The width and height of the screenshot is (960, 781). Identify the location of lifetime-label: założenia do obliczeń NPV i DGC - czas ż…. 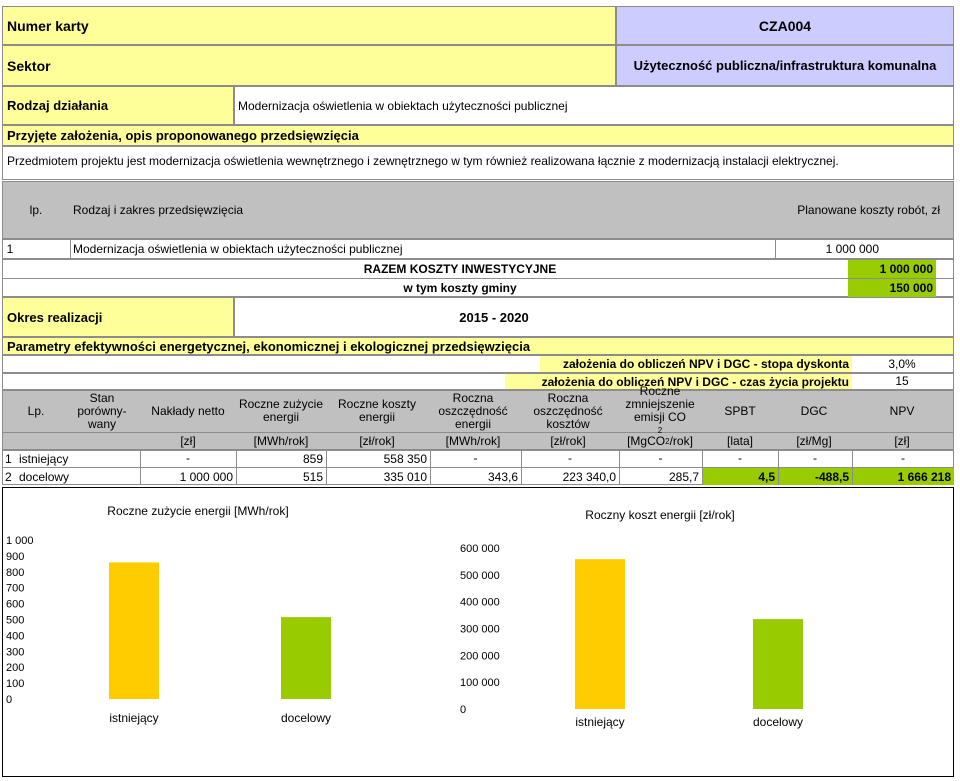
(678, 381).